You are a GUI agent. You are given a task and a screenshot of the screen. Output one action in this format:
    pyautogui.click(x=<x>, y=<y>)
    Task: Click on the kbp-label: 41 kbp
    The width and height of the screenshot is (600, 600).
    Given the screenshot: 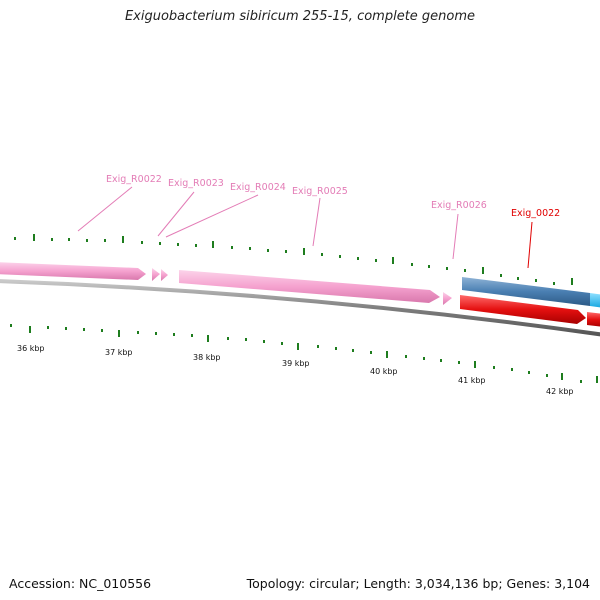 What is the action you would take?
    pyautogui.click(x=472, y=380)
    